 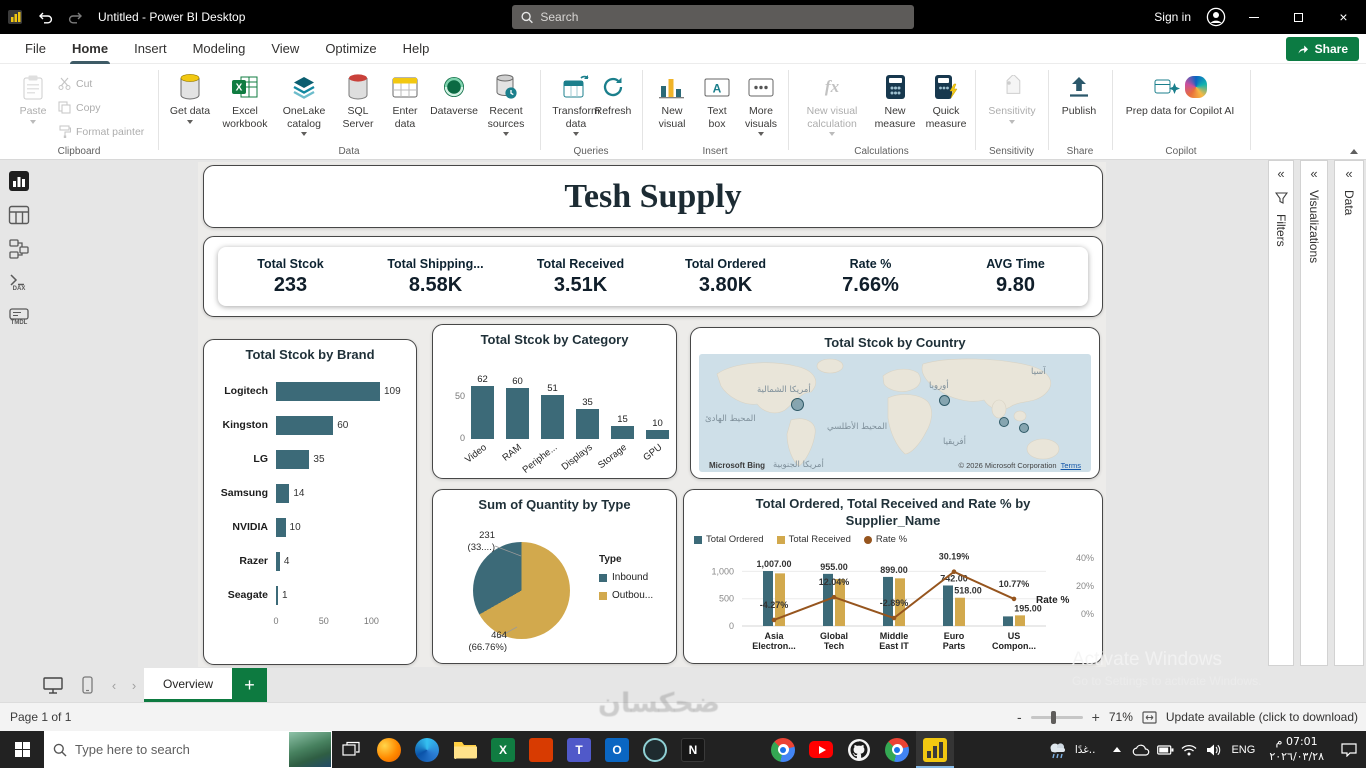 What do you see at coordinates (1180, 94) in the screenshot?
I see `prep-data-copilot-button: Prep data for Copilot AI` at bounding box center [1180, 94].